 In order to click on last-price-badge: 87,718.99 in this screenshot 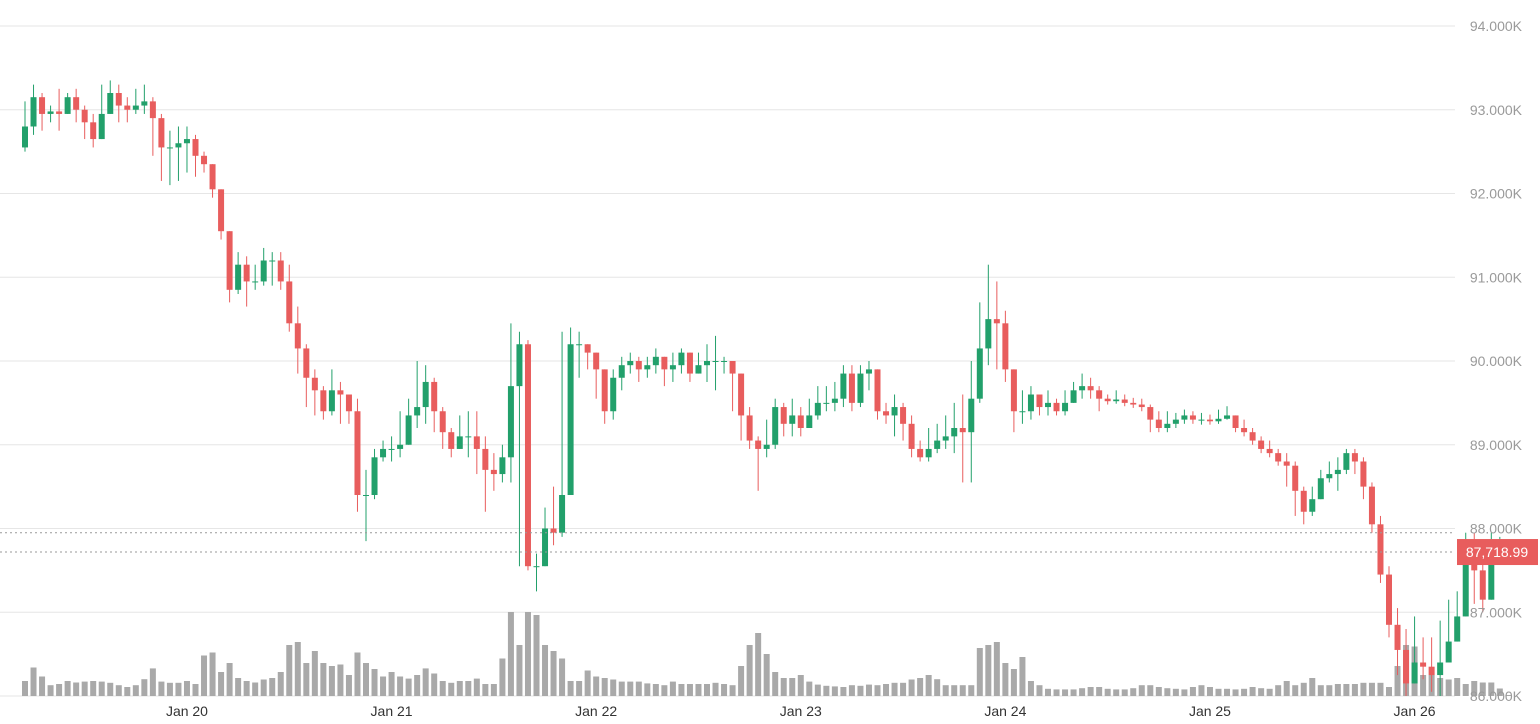, I will do `click(1497, 552)`.